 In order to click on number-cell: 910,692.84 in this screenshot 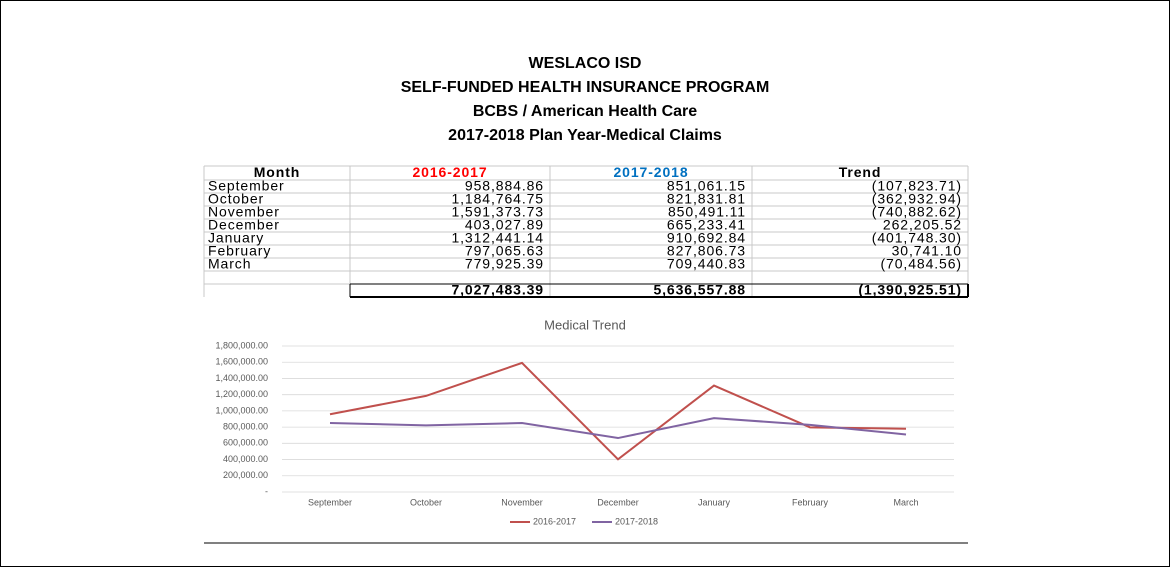, I will do `click(706, 238)`.